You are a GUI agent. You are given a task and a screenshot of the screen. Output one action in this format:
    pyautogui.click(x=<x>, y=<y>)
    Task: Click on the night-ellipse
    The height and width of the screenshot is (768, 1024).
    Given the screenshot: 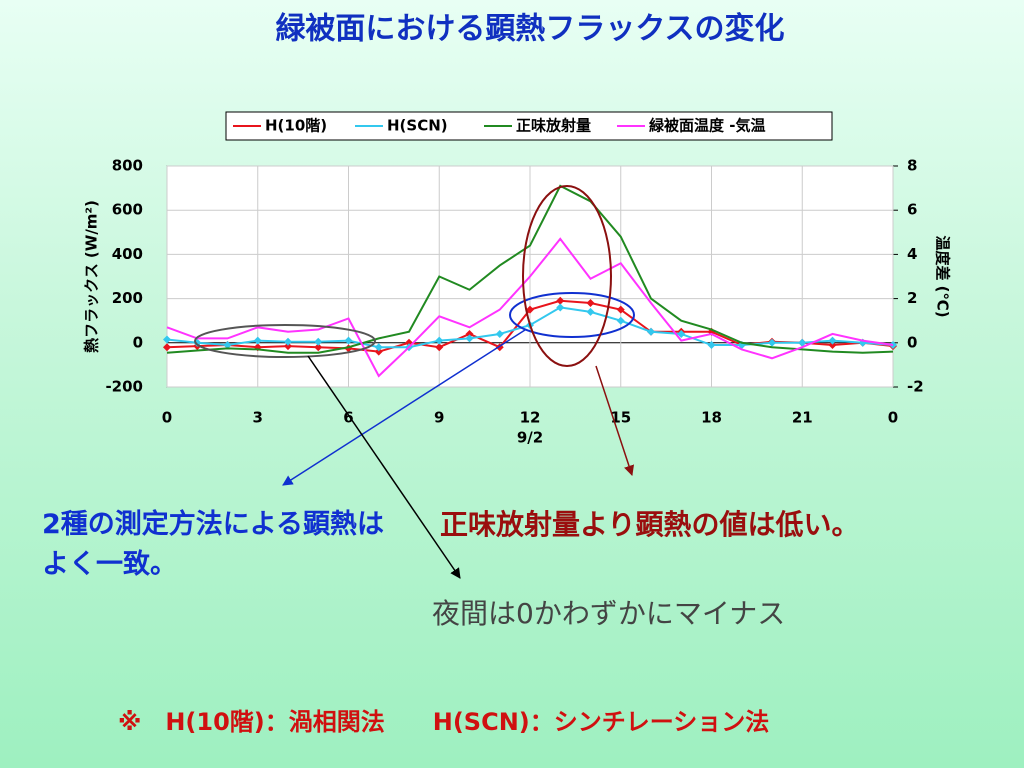 What is the action you would take?
    pyautogui.click(x=285, y=341)
    